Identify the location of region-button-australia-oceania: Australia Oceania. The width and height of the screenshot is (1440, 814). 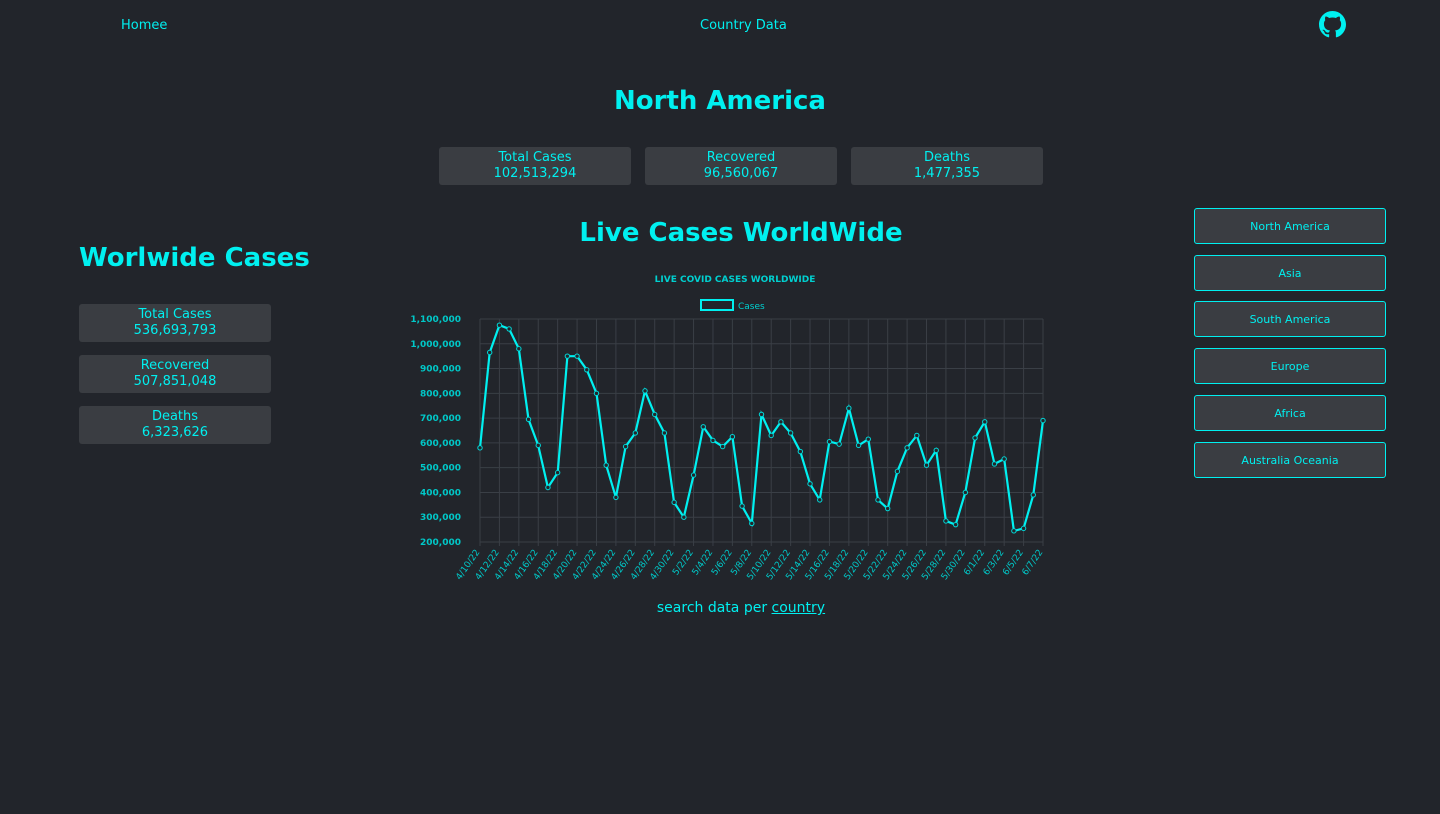
(1290, 460).